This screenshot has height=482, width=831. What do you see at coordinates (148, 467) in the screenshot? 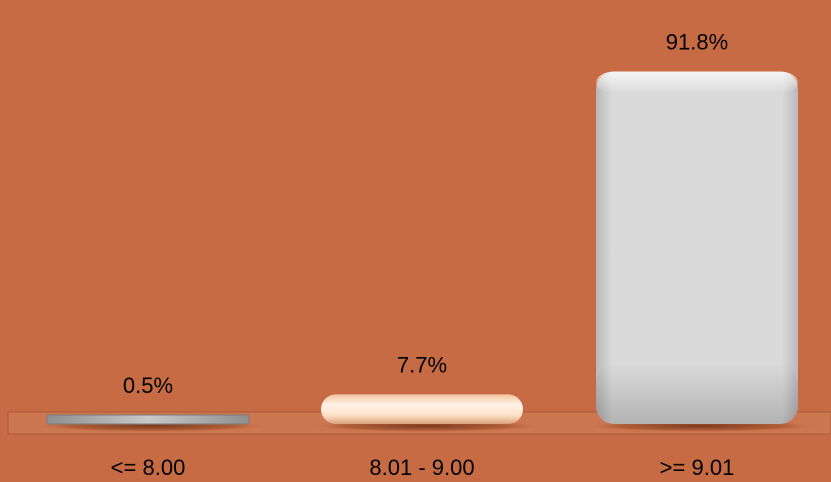
I see `tick-label-0: <= 8.00` at bounding box center [148, 467].